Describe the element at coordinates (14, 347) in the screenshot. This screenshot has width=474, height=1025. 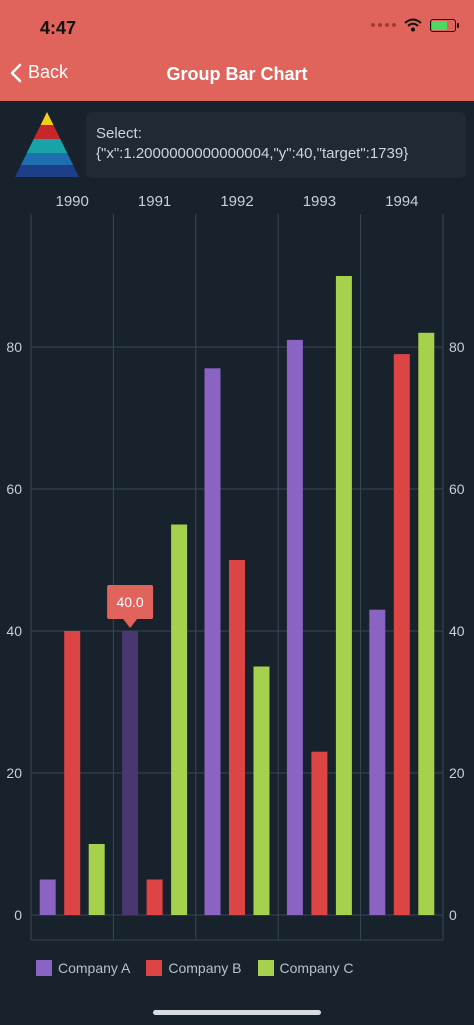
I see `y-tick-label-left: 80` at that location.